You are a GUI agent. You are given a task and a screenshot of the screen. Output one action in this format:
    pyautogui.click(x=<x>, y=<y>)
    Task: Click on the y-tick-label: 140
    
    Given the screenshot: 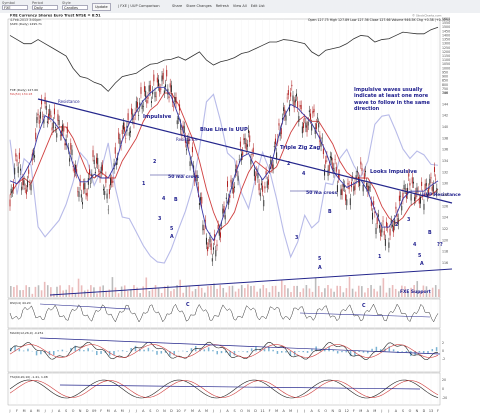 What is the action you would take?
    pyautogui.click(x=445, y=127)
    